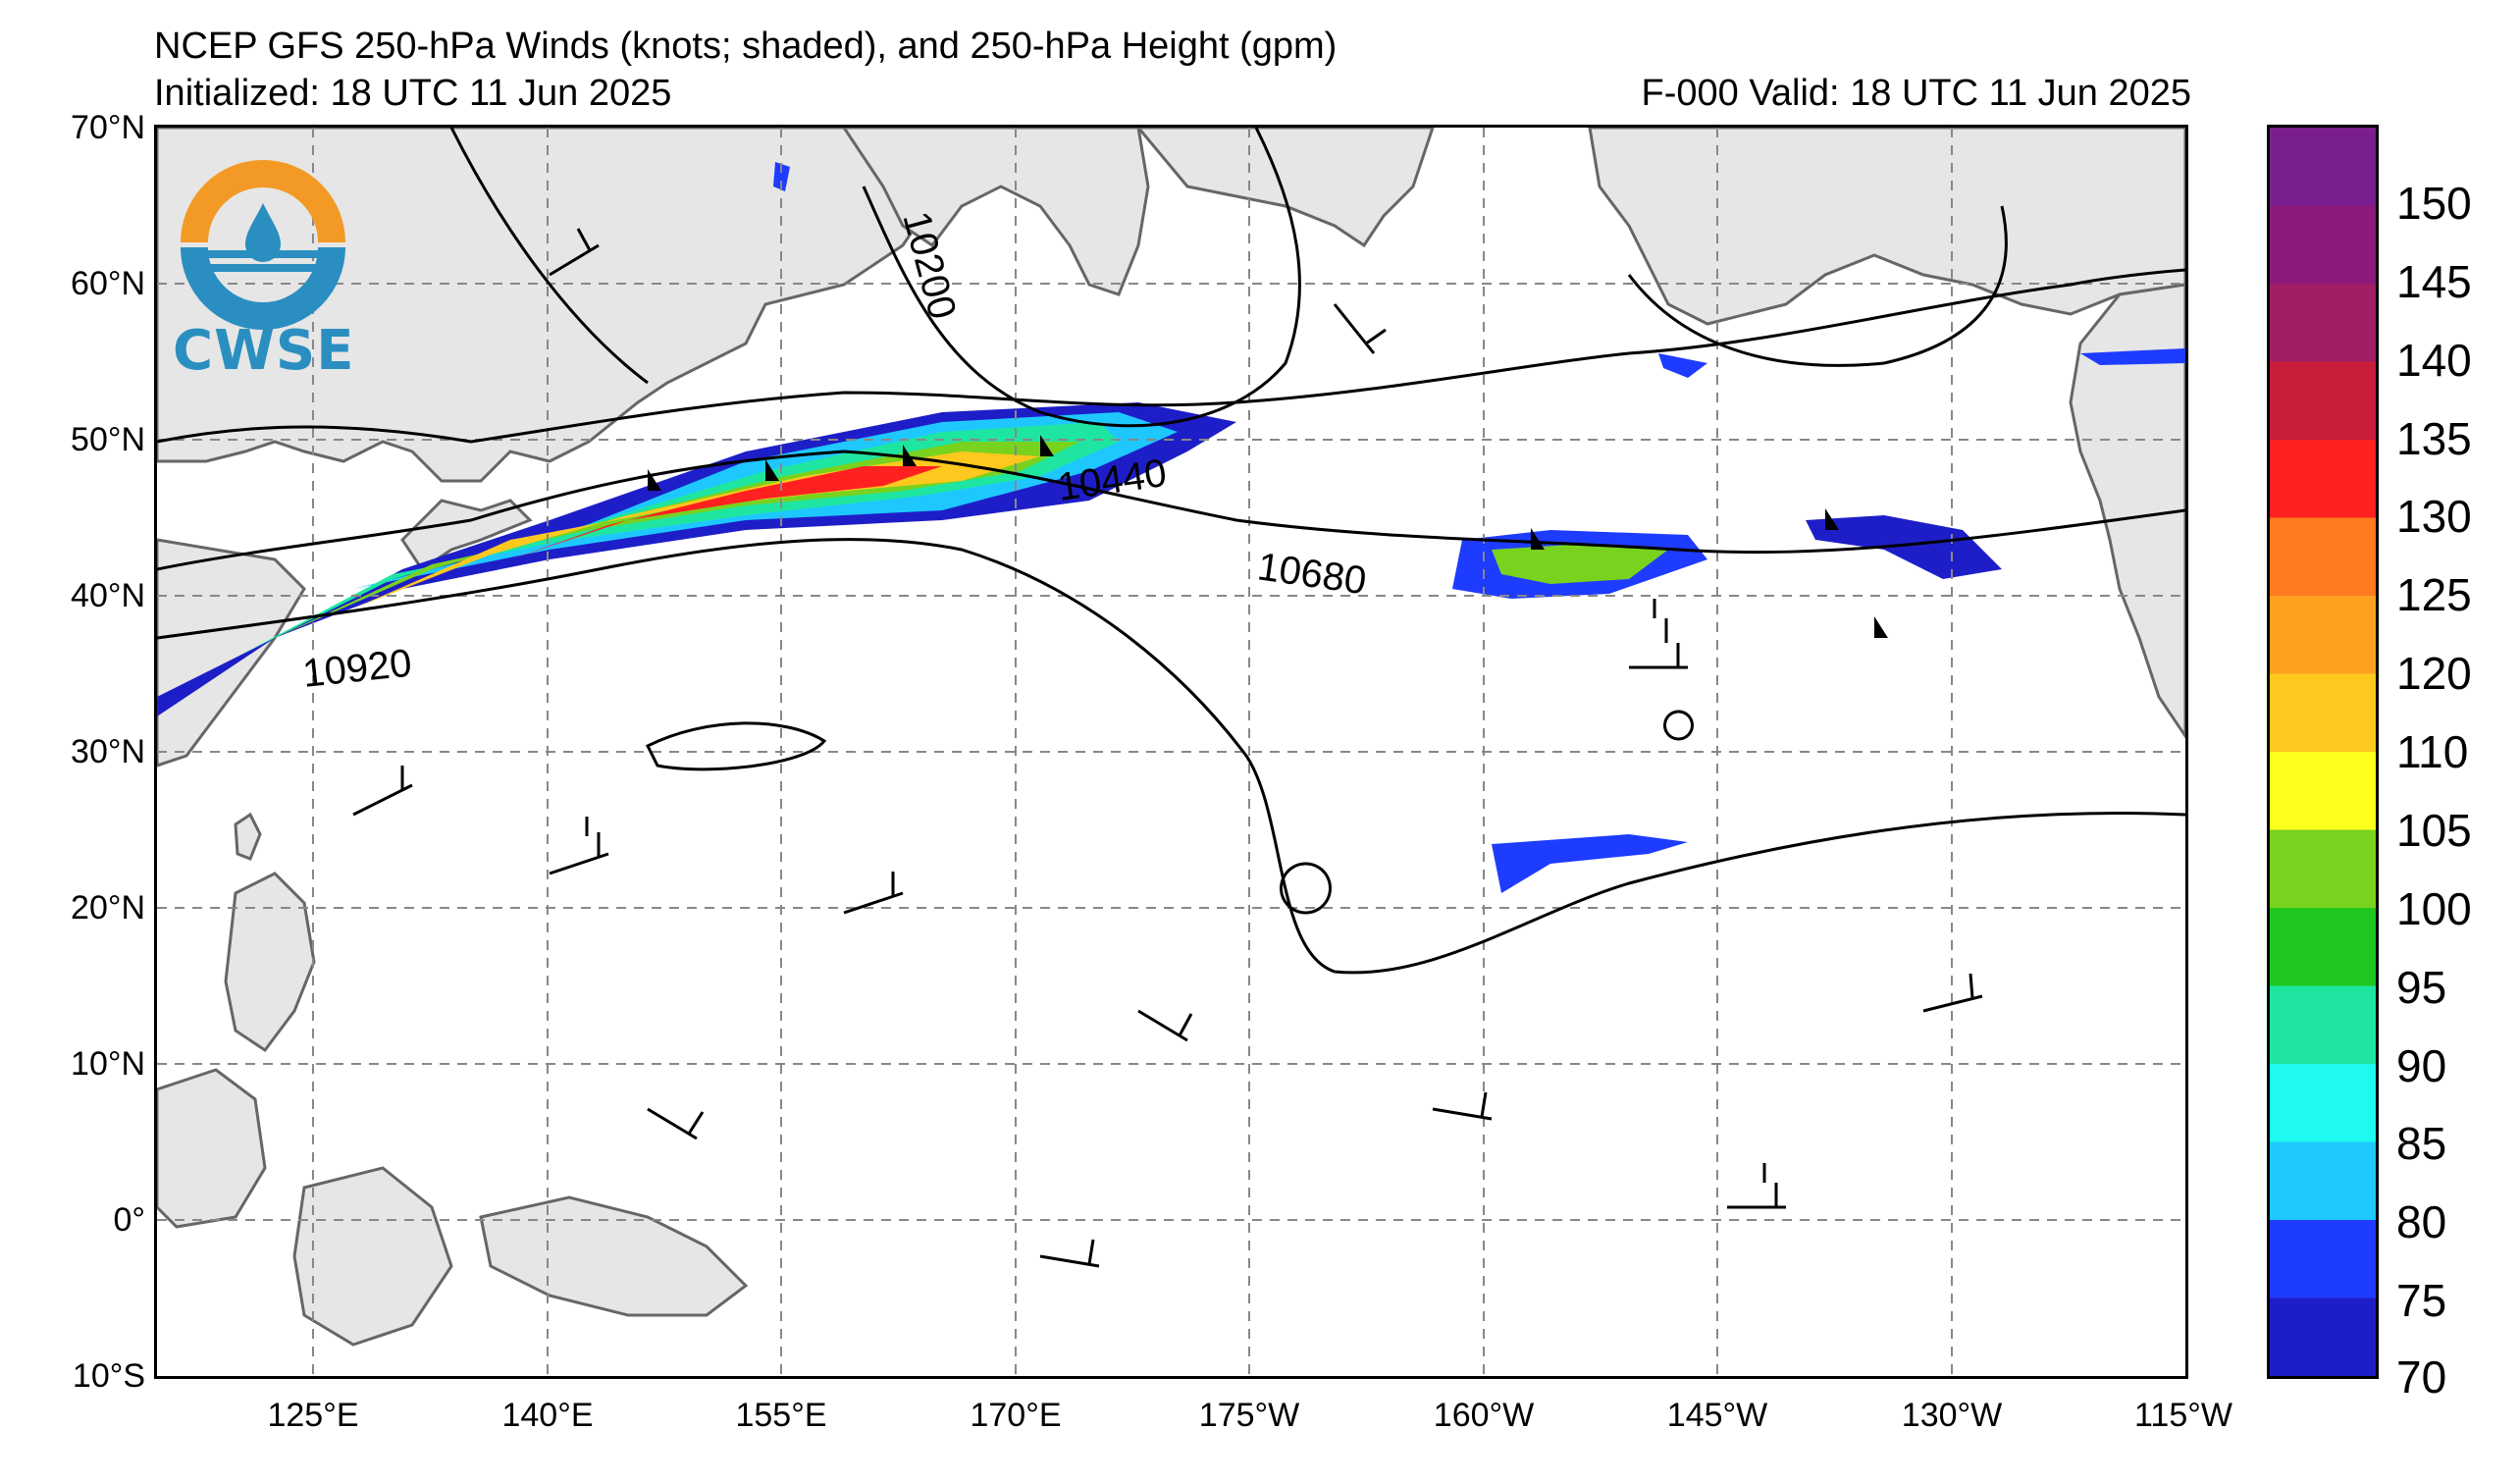  Describe the element at coordinates (1306, 889) in the screenshot. I see `contour-closed-b` at that location.